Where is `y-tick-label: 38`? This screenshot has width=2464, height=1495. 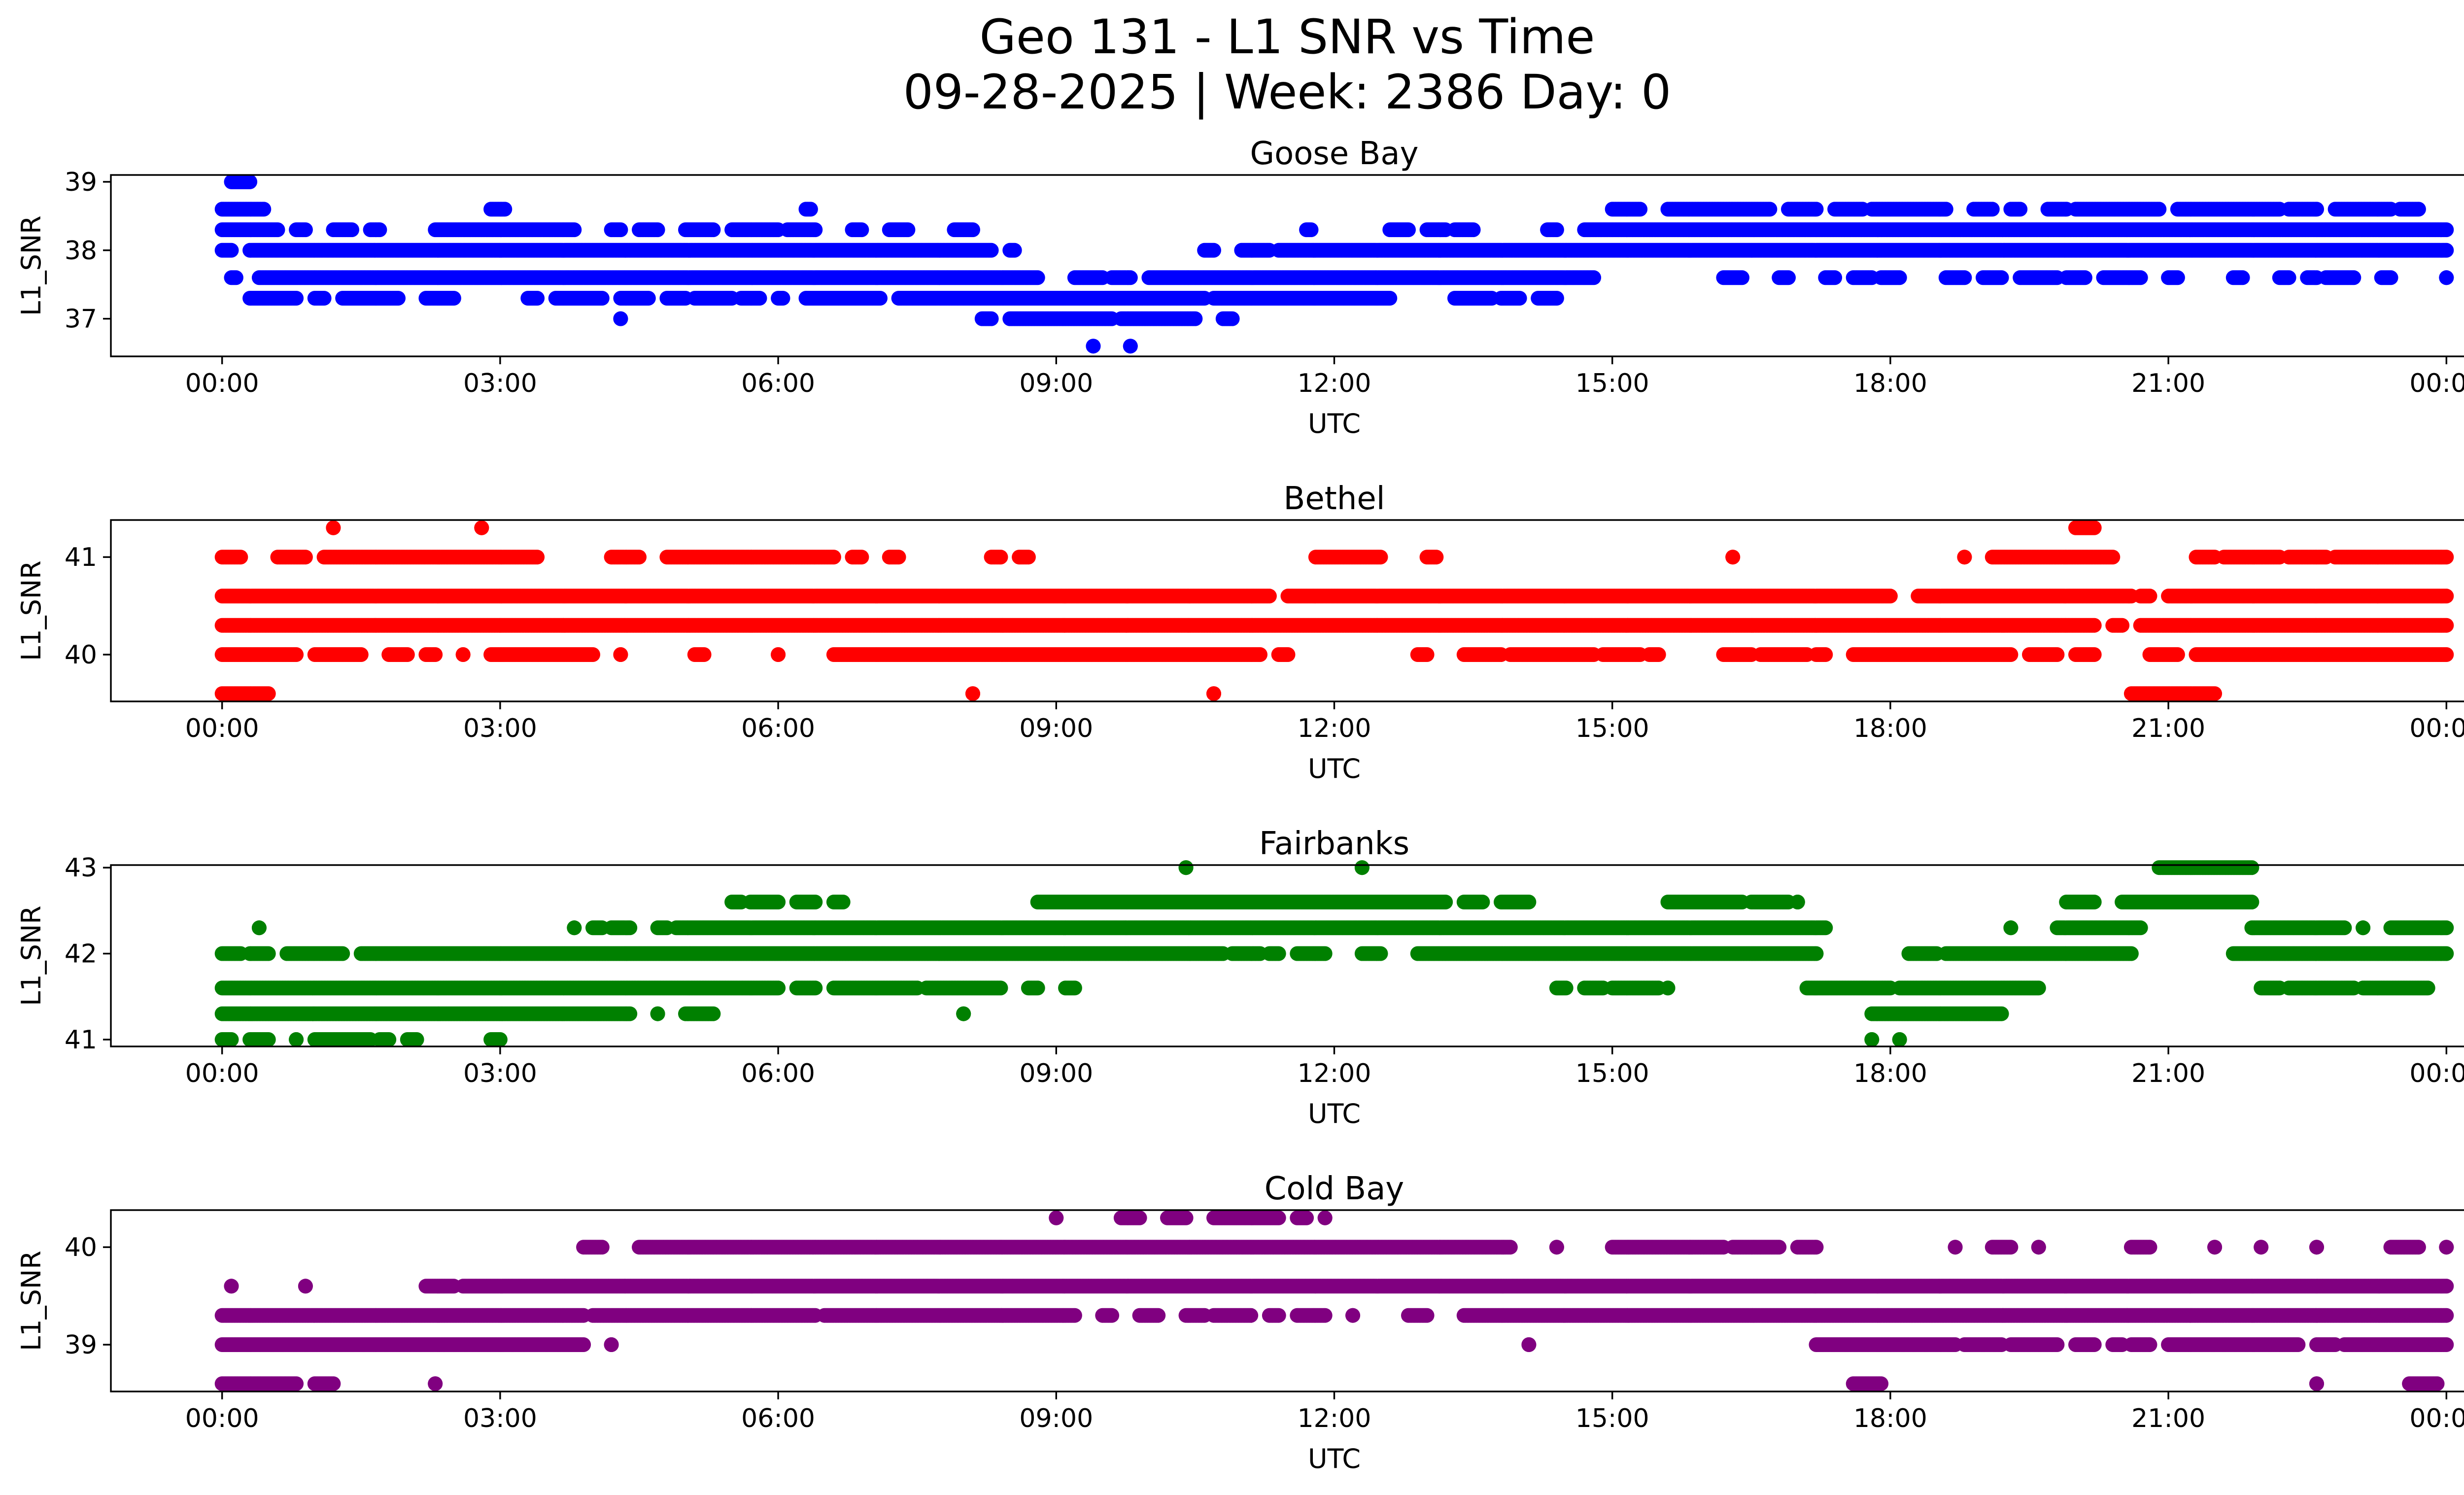
y-tick-label: 38 is located at coordinates (81, 251).